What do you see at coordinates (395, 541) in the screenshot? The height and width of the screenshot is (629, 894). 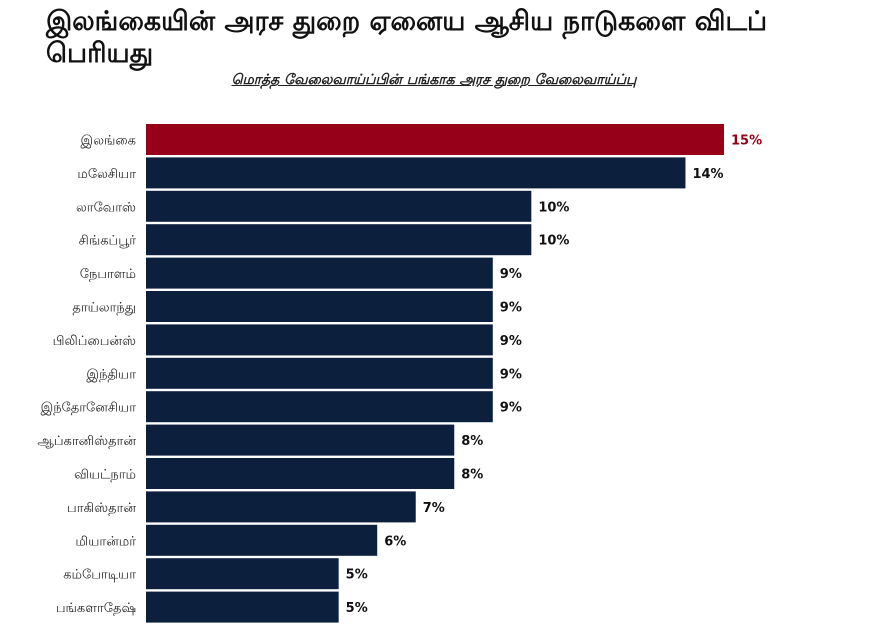 I see `value-label-12: 6%` at bounding box center [395, 541].